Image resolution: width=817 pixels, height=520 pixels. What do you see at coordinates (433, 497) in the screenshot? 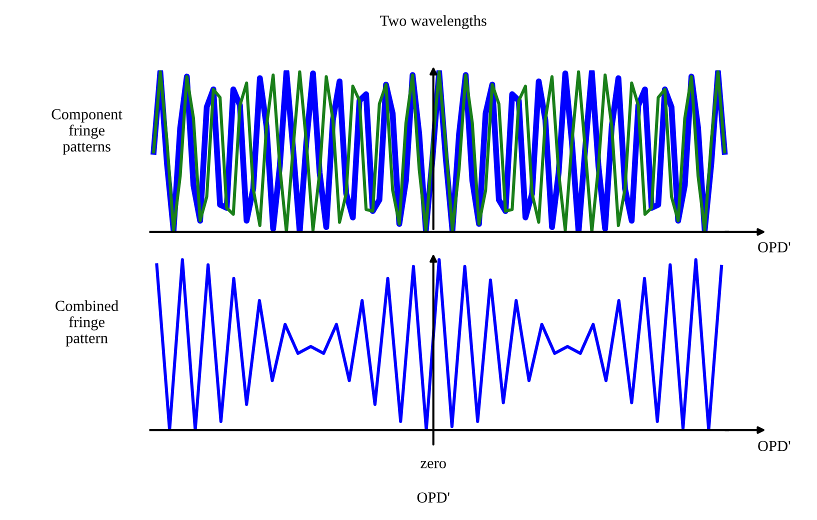
I see `text: OPD'` at bounding box center [433, 497].